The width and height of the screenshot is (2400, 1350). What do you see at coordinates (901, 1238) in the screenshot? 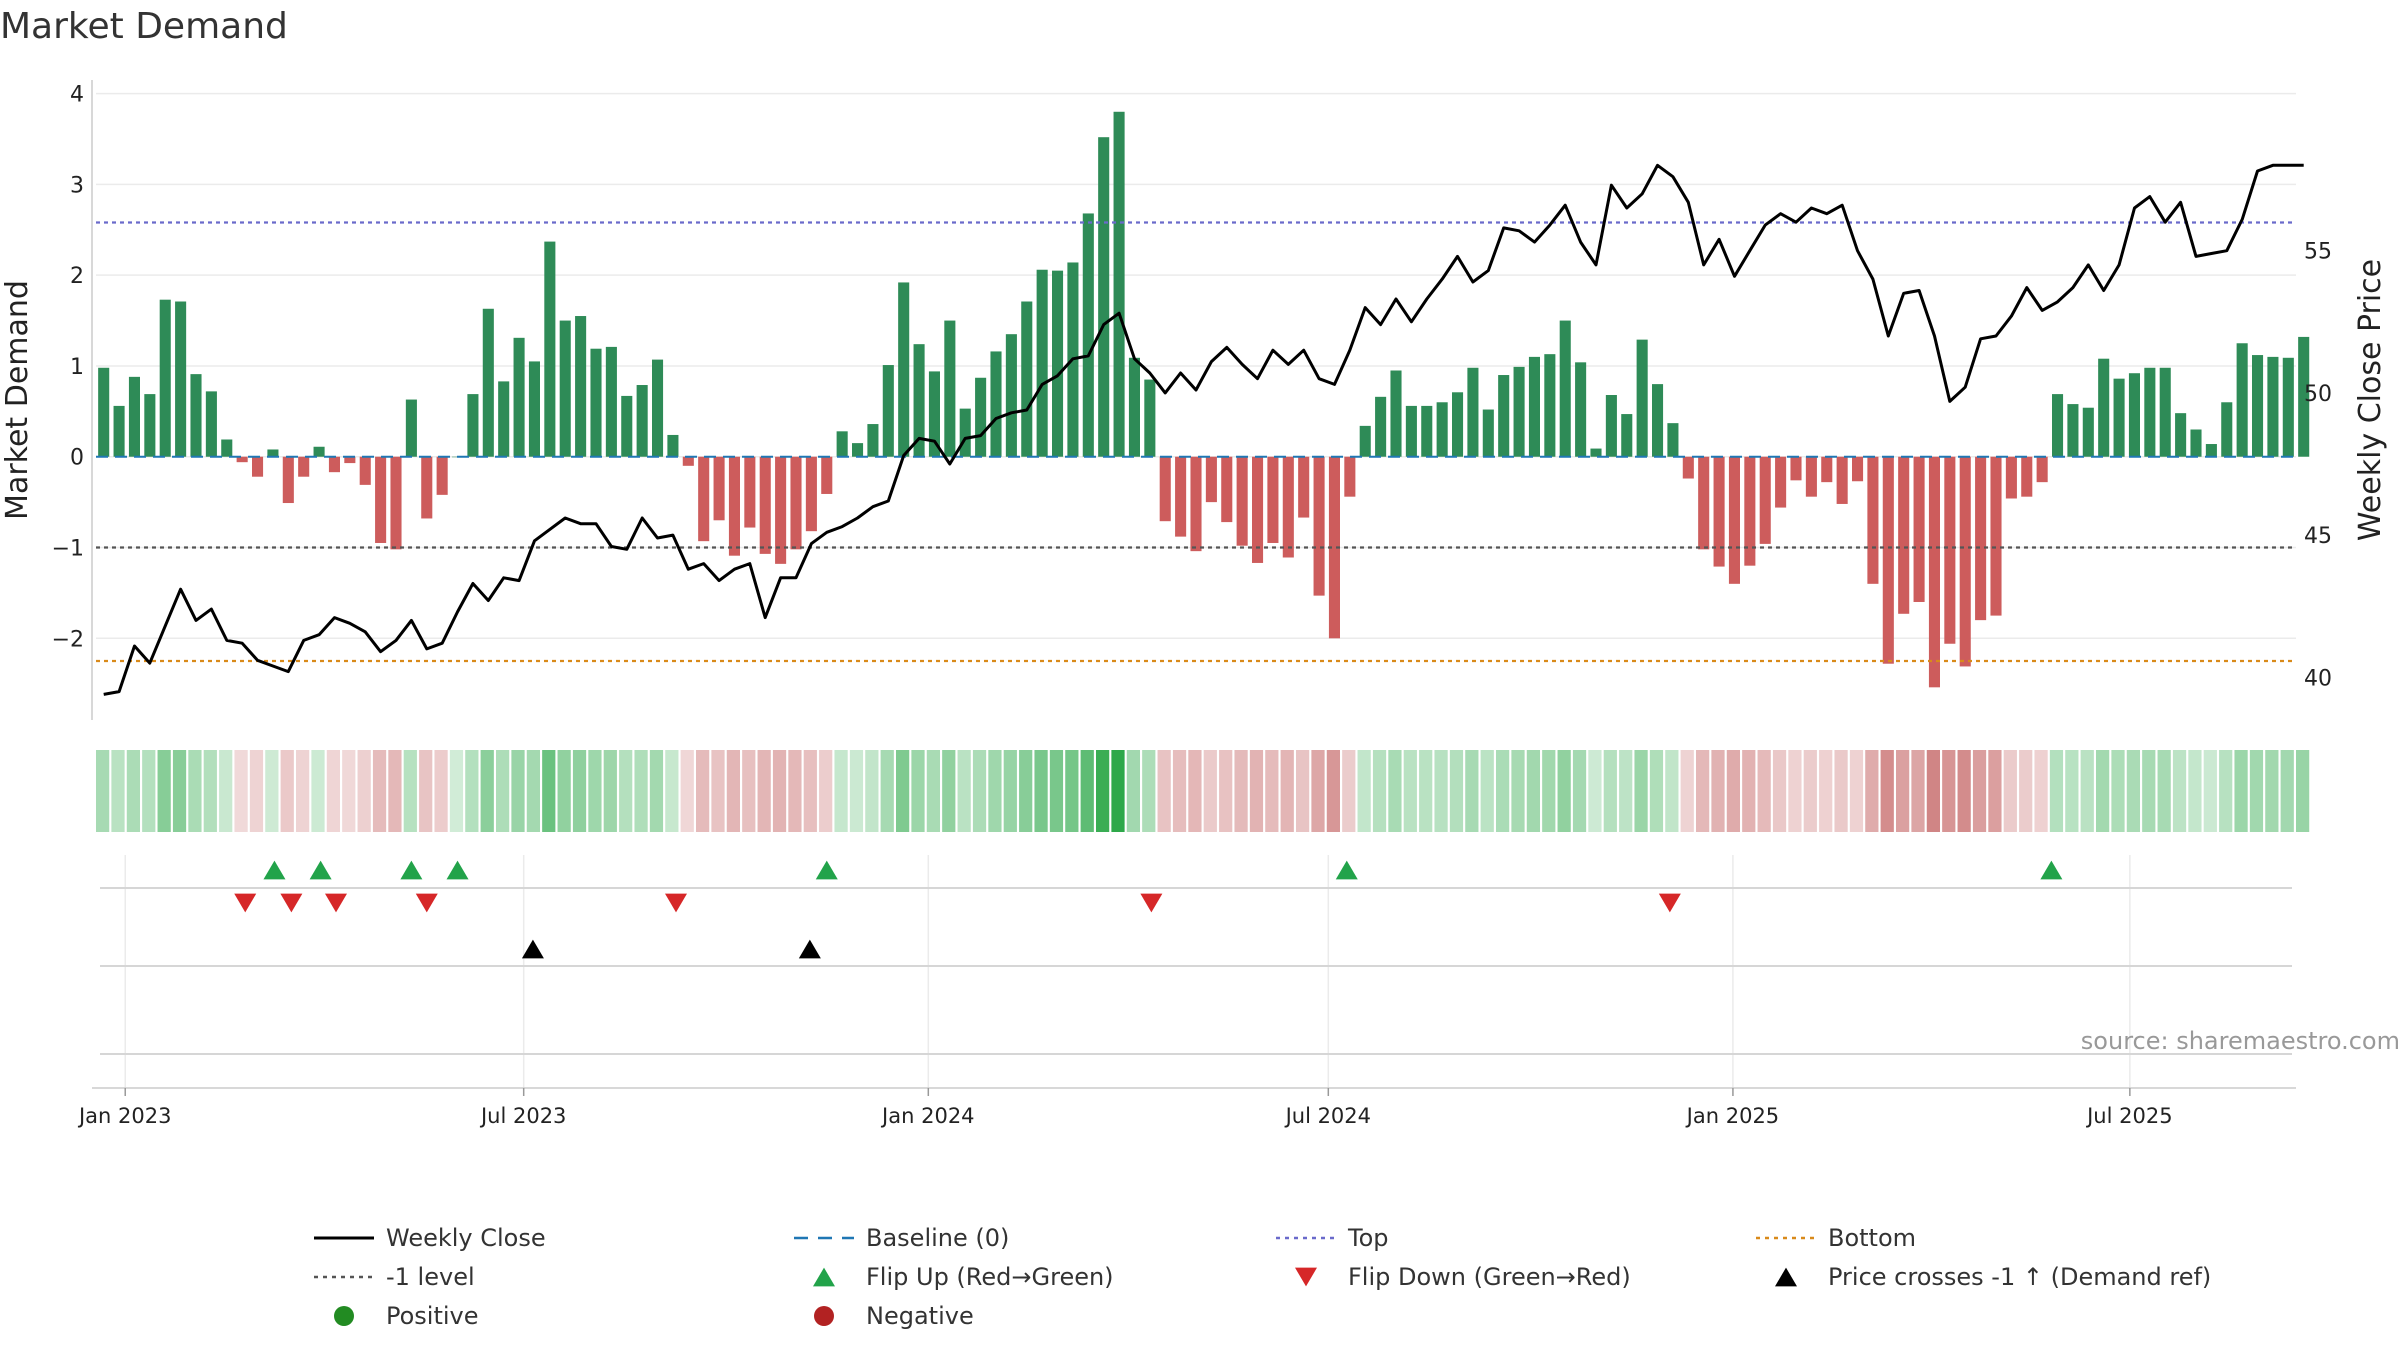
I see `legend-entry: Baseline (0)` at bounding box center [901, 1238].